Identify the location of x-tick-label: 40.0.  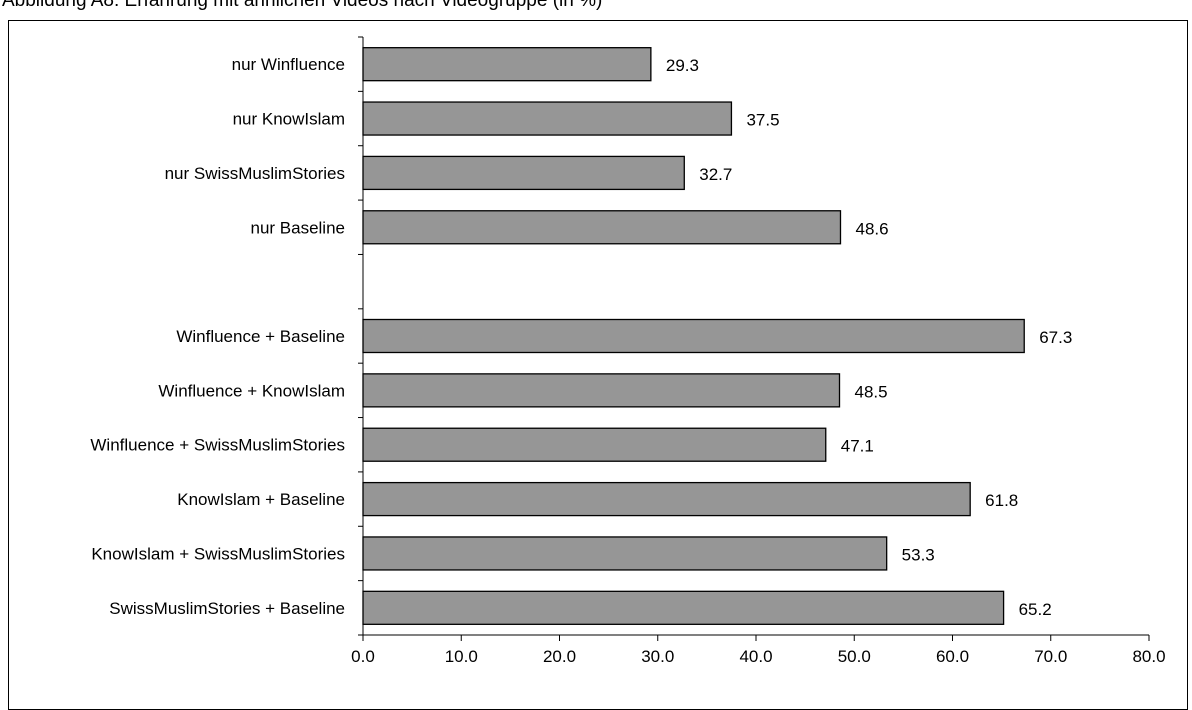
(755, 656).